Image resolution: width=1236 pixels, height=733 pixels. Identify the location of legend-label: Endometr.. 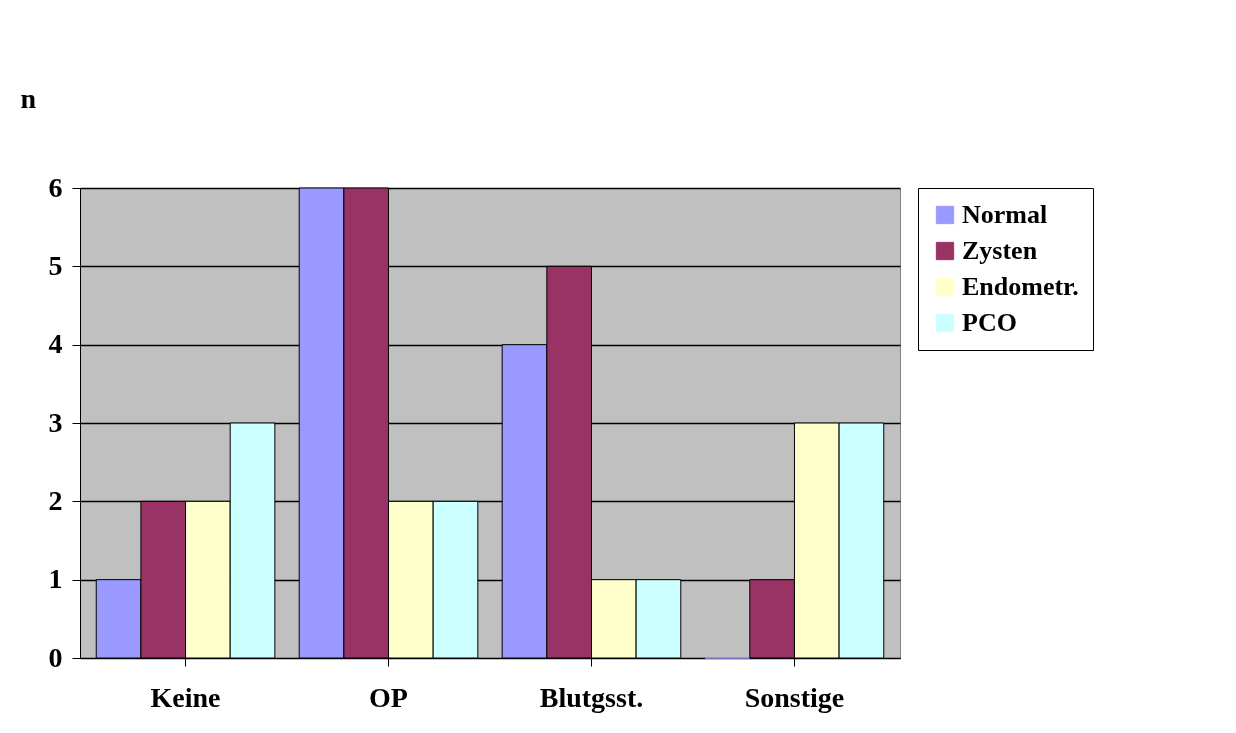
(1020, 286).